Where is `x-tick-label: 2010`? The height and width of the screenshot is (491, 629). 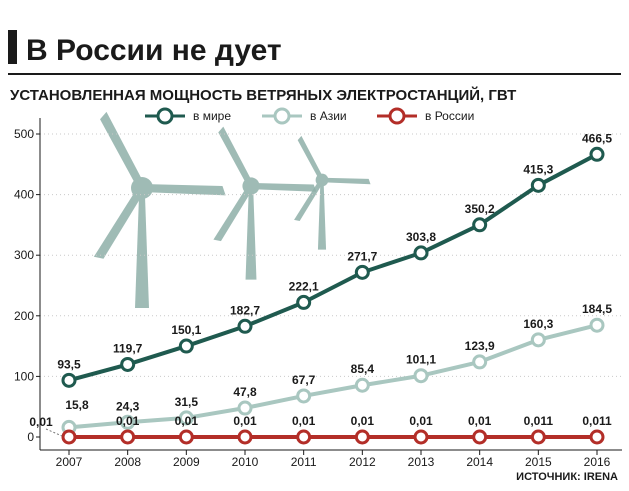
x-tick-label: 2010 is located at coordinates (245, 462).